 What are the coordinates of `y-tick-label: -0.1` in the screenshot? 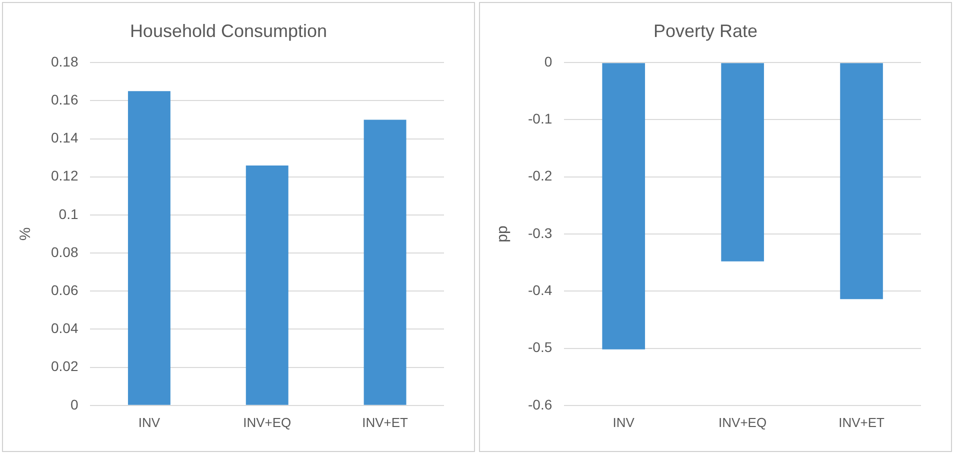 It's located at (540, 118).